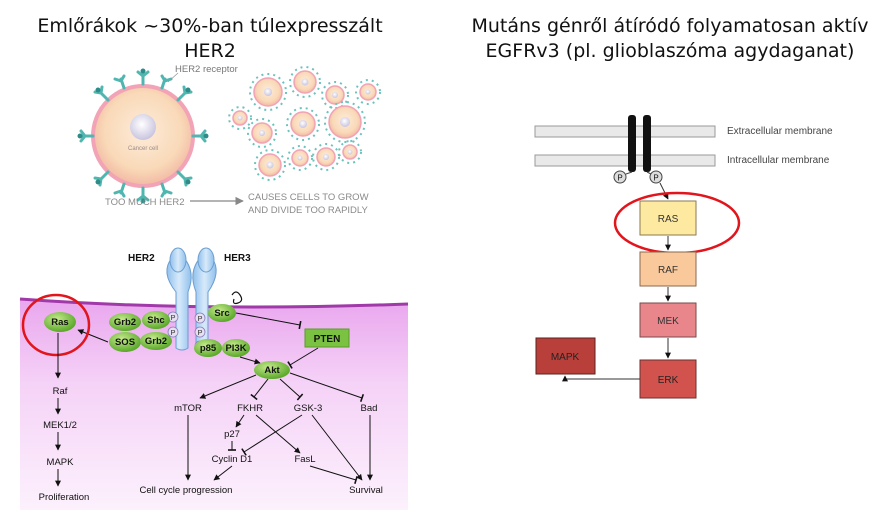 Image resolution: width=888 pixels, height=518 pixels. Describe the element at coordinates (778, 160) in the screenshot. I see `intracellular-label: Intracellular membrane` at that location.